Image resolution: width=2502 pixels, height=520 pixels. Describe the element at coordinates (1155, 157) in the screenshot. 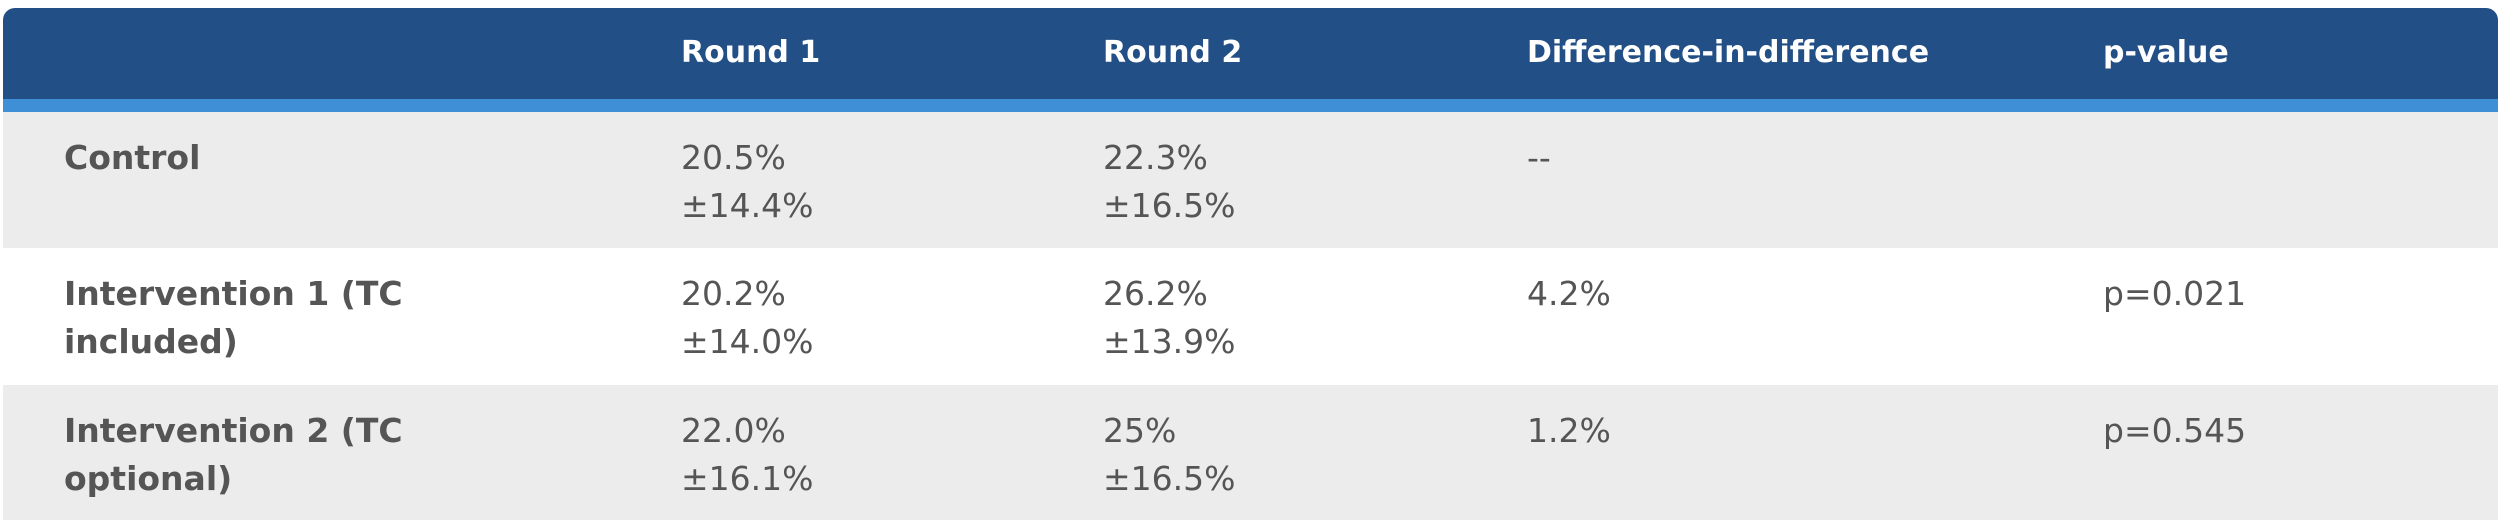

I see `cell-line: 22.3%` at that location.